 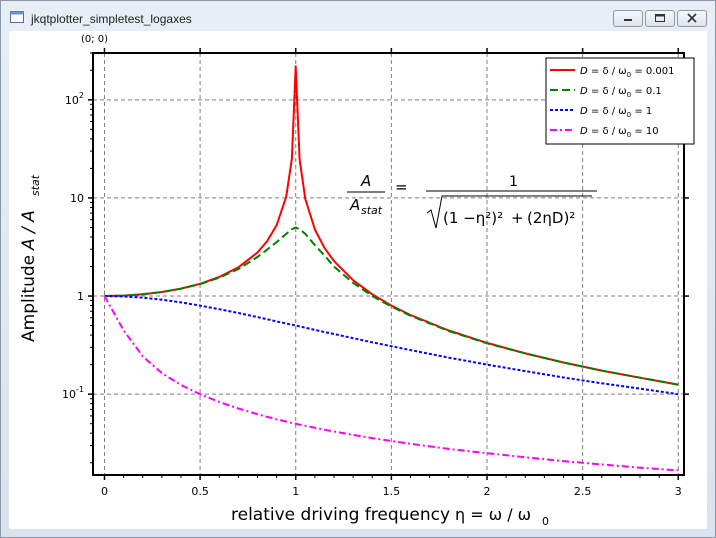 I want to click on formula-equals: =, so click(x=401, y=187).